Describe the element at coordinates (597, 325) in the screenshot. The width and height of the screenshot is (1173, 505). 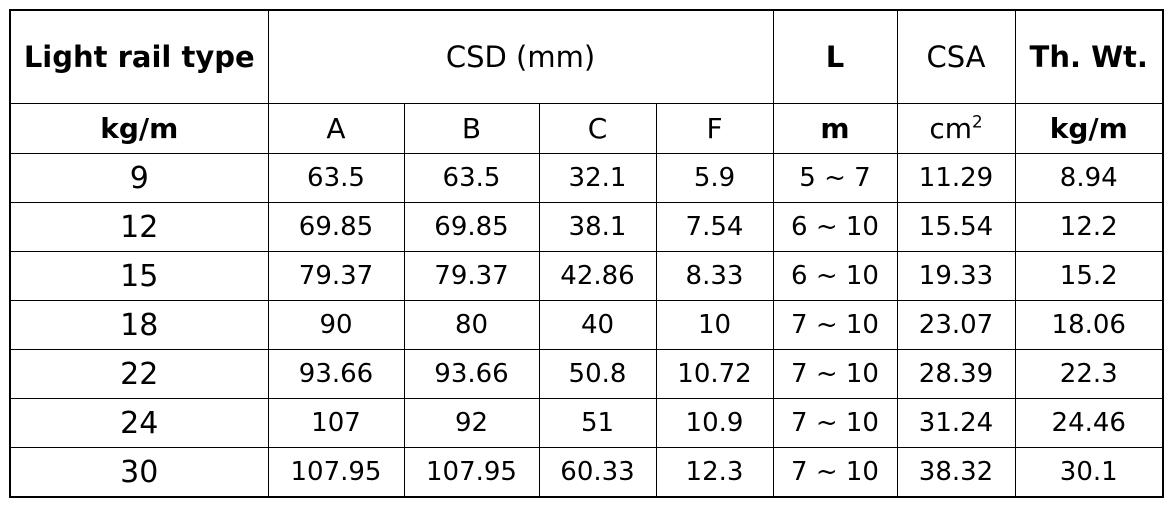
I see `cell-c: 40` at that location.